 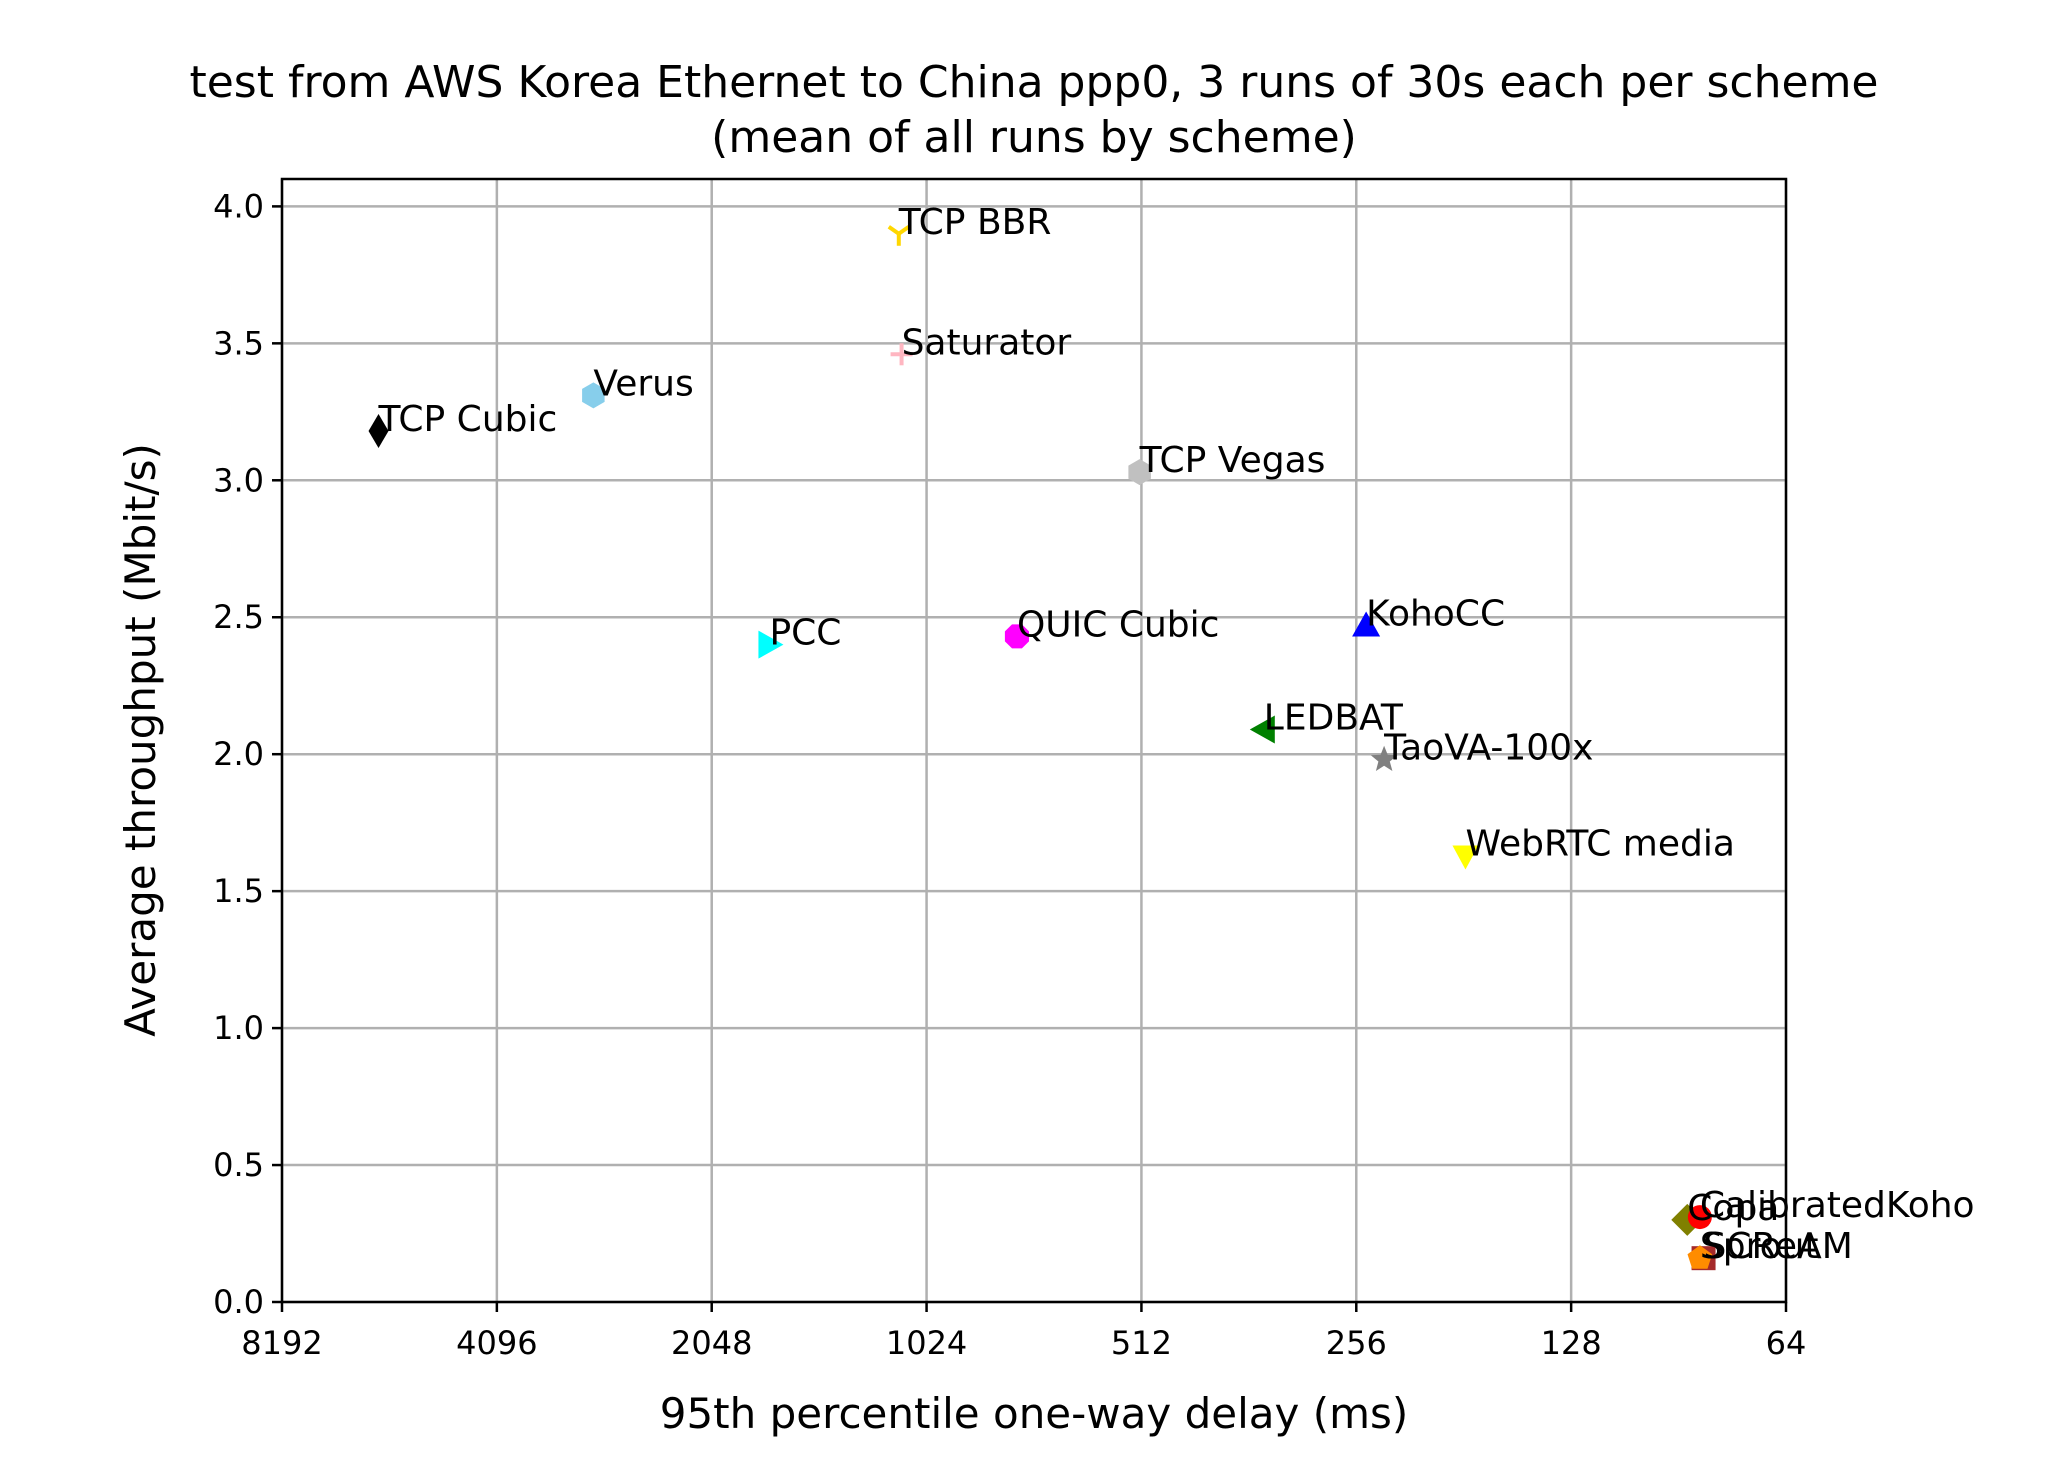 I want to click on x-tick-label: 512, so click(x=1141, y=1343).